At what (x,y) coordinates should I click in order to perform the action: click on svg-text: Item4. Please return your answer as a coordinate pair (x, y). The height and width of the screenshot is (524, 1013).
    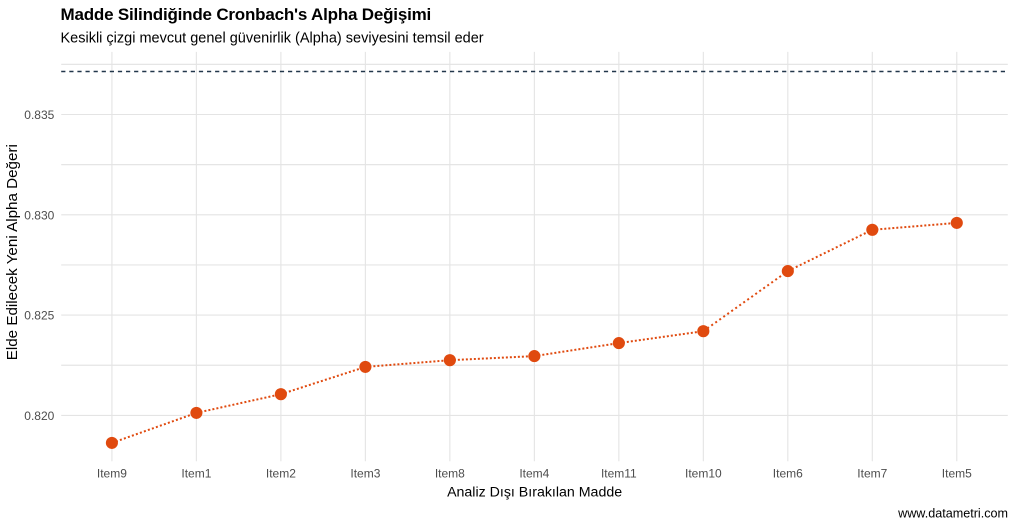
    Looking at the image, I should click on (534, 473).